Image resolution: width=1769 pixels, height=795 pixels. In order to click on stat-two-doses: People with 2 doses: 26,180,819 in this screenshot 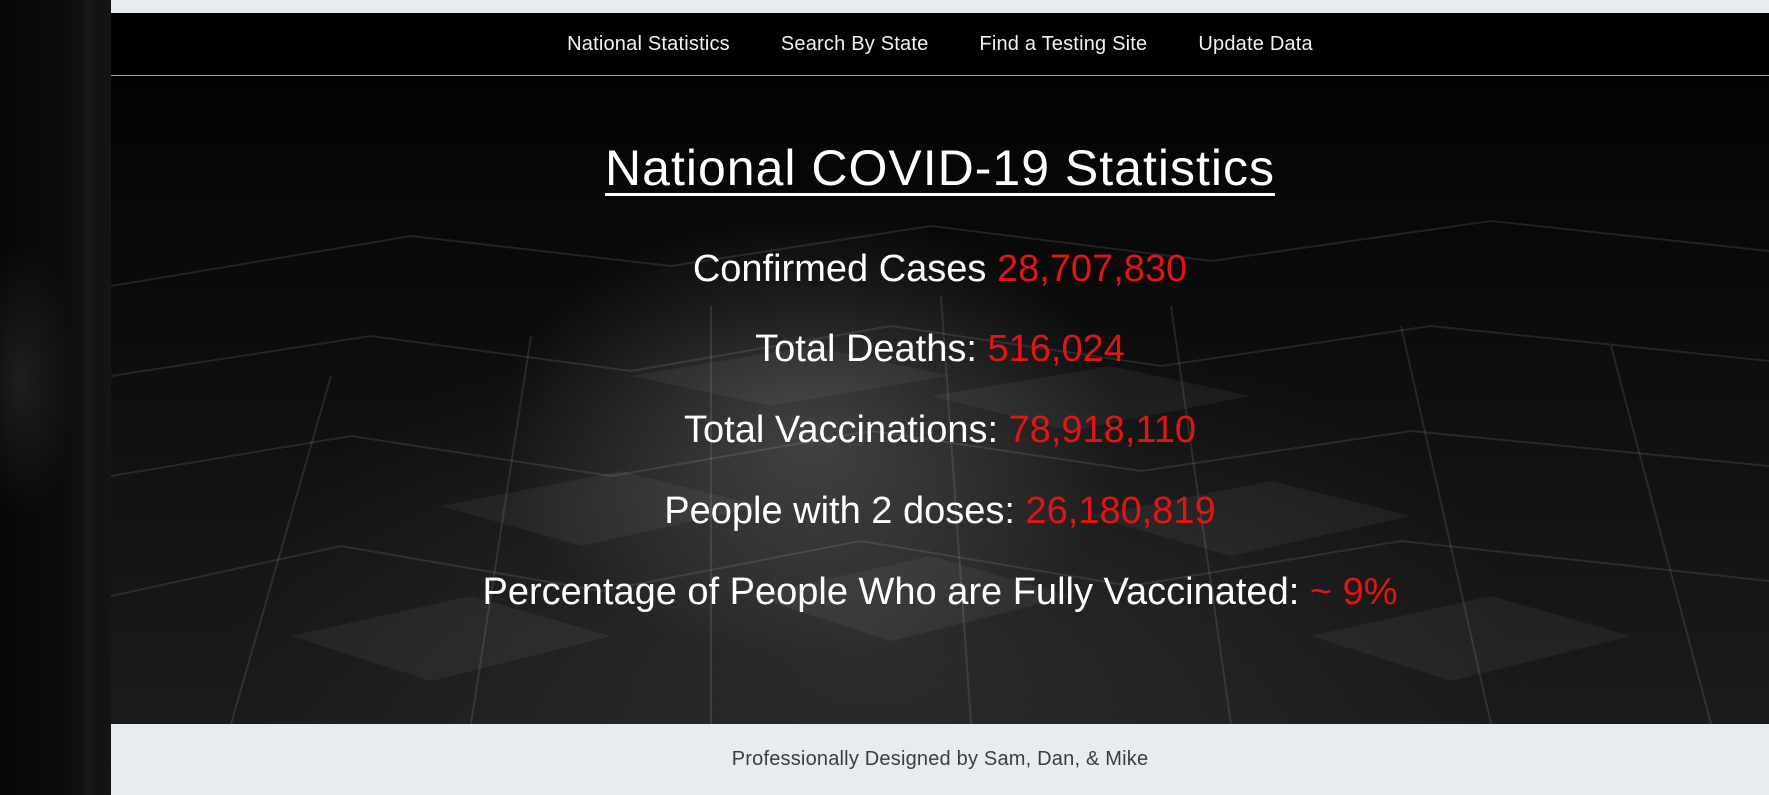, I will do `click(940, 511)`.